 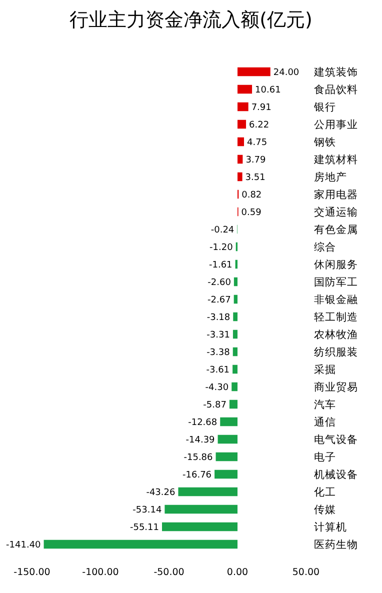 What do you see at coordinates (306, 572) in the screenshot?
I see `x-tick-label: 50.00` at bounding box center [306, 572].